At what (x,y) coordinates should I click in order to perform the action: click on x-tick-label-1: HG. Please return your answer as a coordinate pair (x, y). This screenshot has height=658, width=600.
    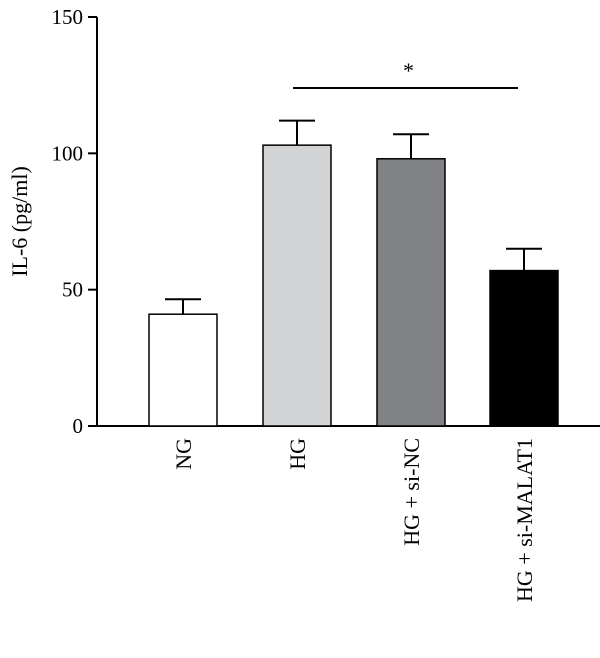
    Looking at the image, I should click on (297, 454).